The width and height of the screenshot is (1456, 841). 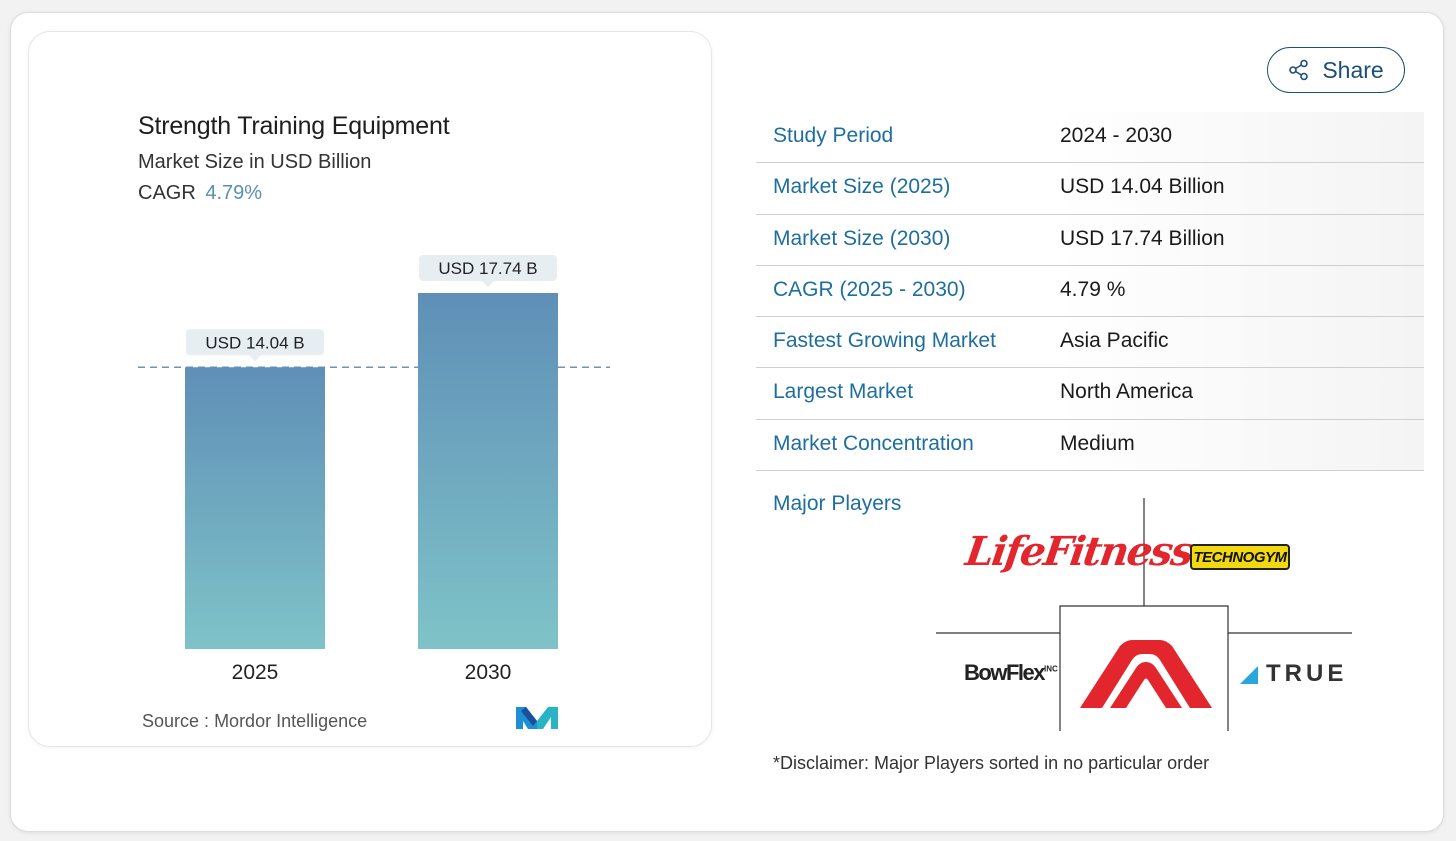 I want to click on chart-cagr-value: 4.79%, so click(x=234, y=193).